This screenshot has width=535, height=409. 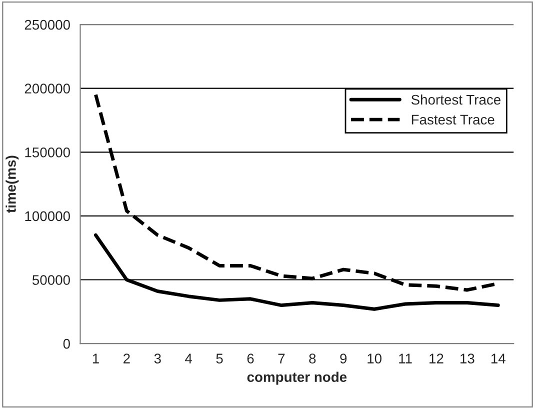 What do you see at coordinates (127, 359) in the screenshot?
I see `x-tick-label: 2` at bounding box center [127, 359].